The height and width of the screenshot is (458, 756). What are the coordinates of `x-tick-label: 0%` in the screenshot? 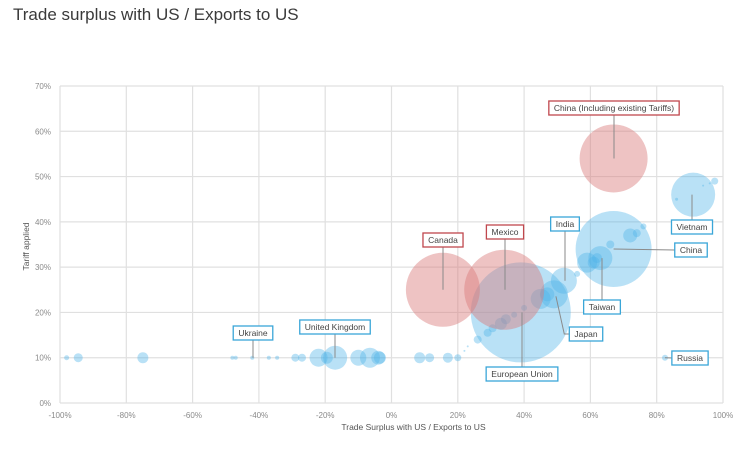 It's located at (392, 415).